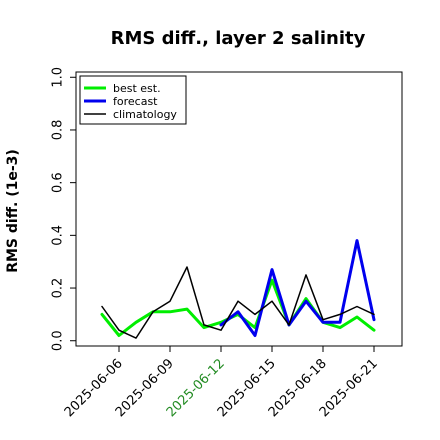 Image resolution: width=440 pixels, height=440 pixels. I want to click on series-lines, so click(238, 289).